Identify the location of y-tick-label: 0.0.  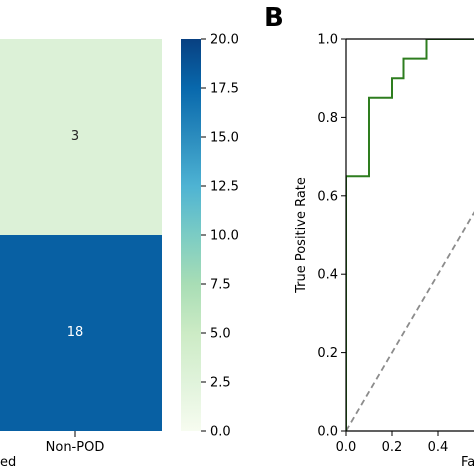
(327, 432).